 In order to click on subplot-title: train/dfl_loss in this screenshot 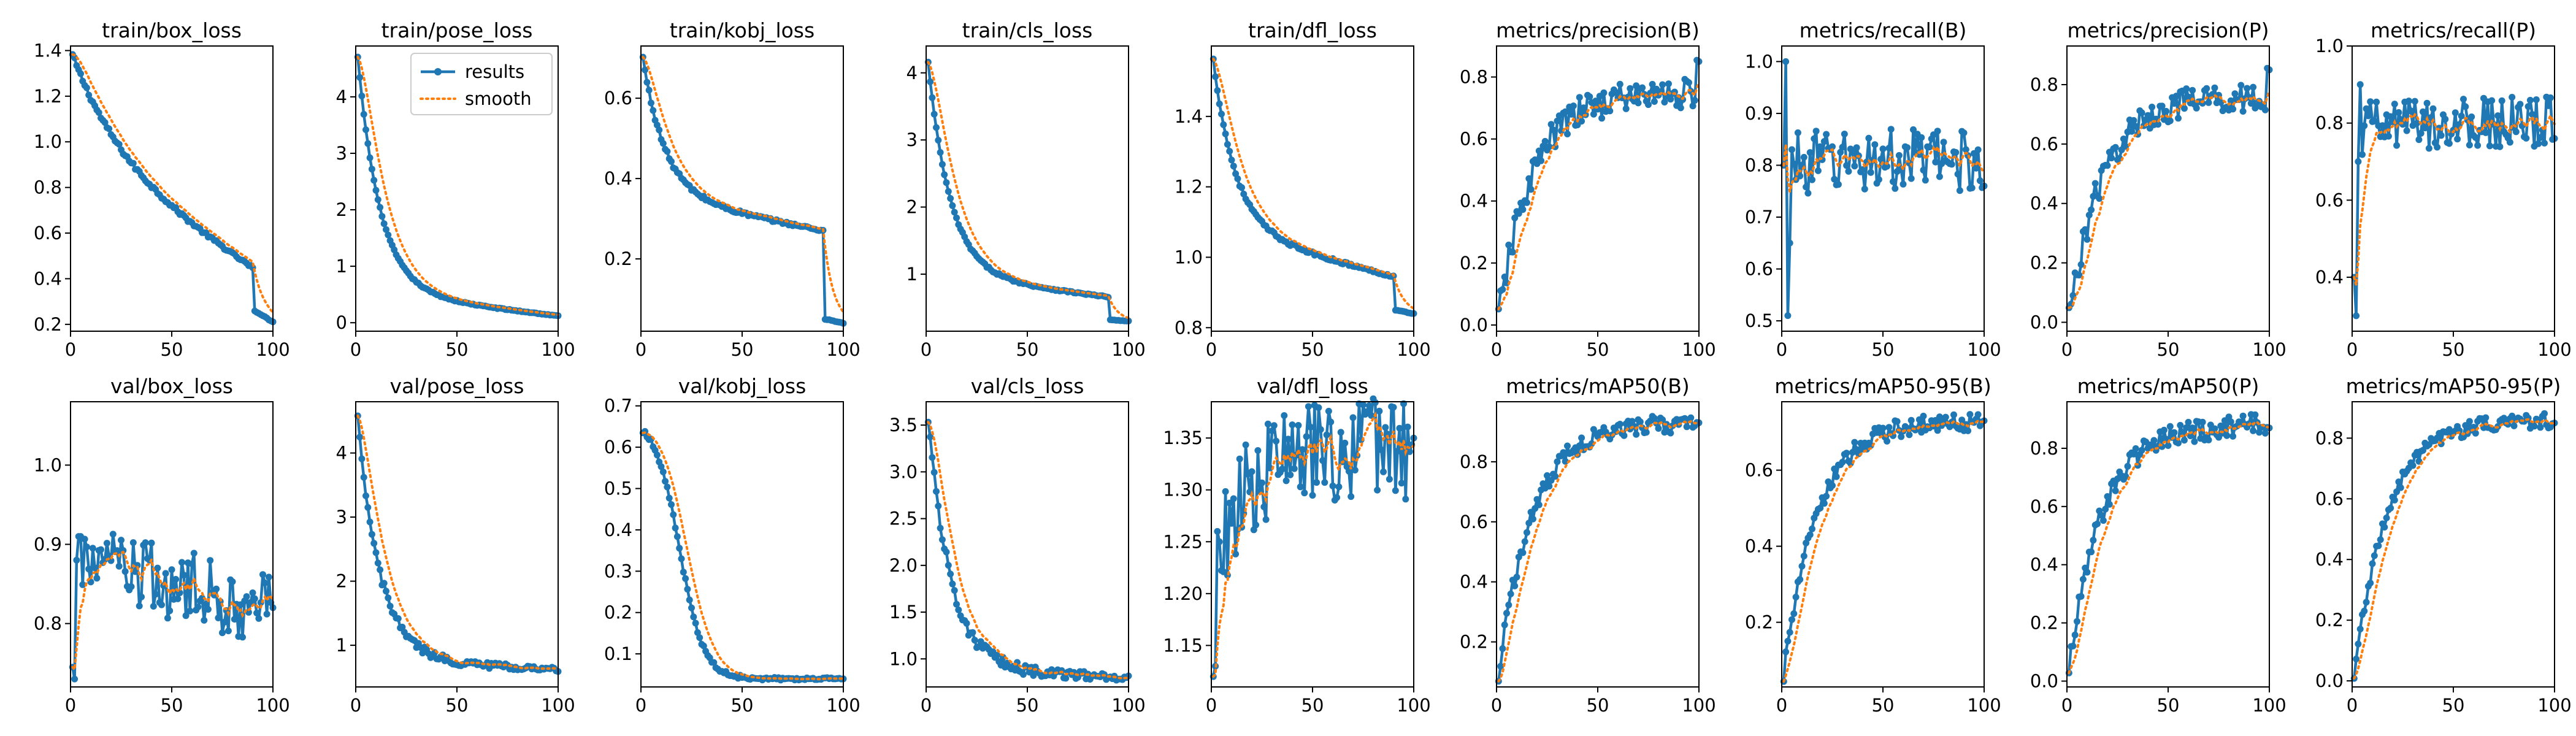, I will do `click(1312, 30)`.